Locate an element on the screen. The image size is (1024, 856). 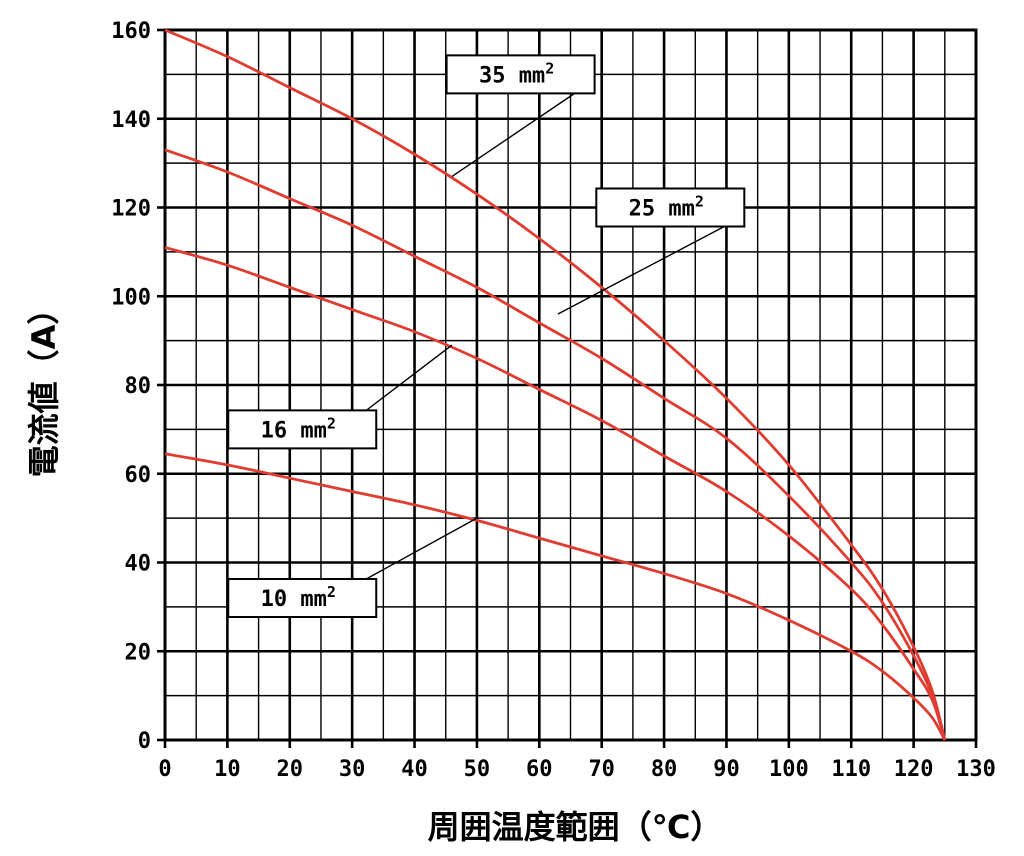
x-tick-label: 90 is located at coordinates (726, 769).